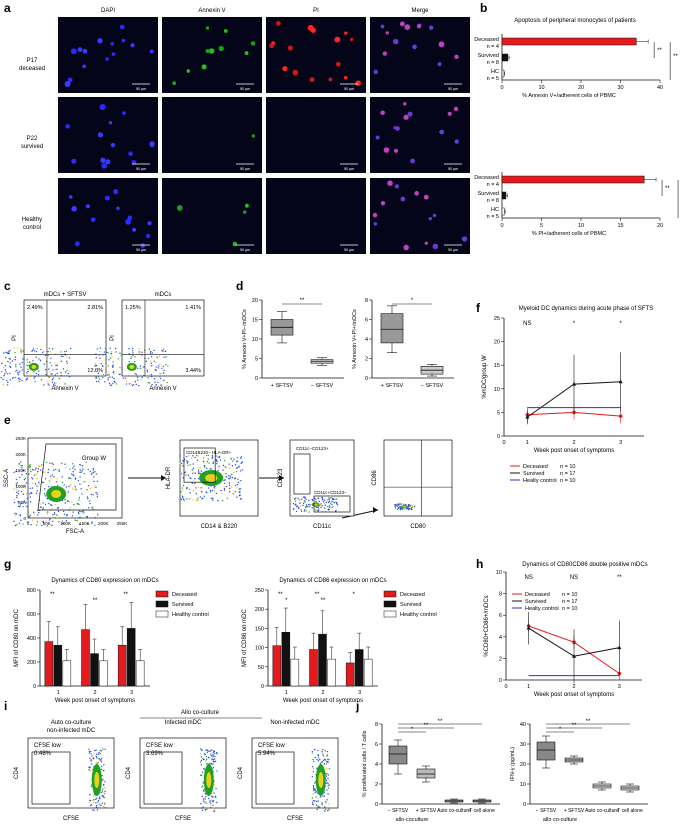  What do you see at coordinates (499, 573) in the screenshot?
I see `y-tick-label: 10` at bounding box center [499, 573].